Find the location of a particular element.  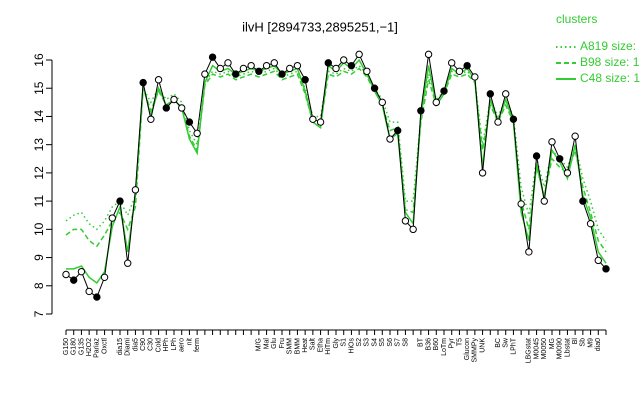

y-tick-label: 8 is located at coordinates (39, 285).